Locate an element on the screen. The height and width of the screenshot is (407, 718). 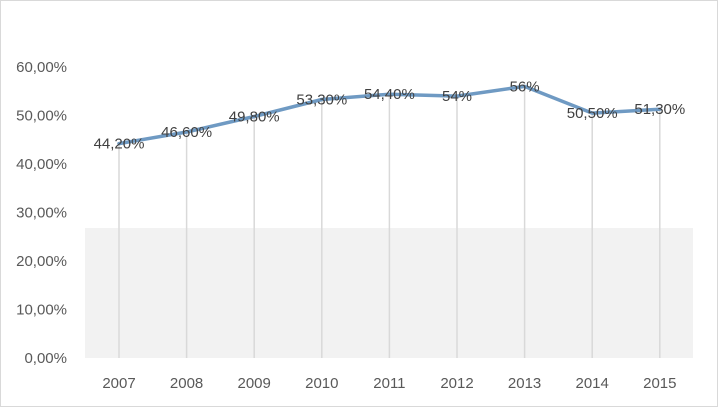
y-tick-label: 60,00% is located at coordinates (41, 67).